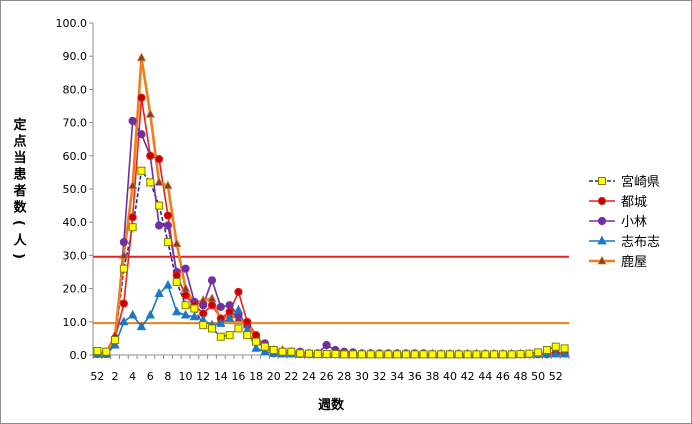  I want to click on x-tick-label: 38, so click(432, 376).